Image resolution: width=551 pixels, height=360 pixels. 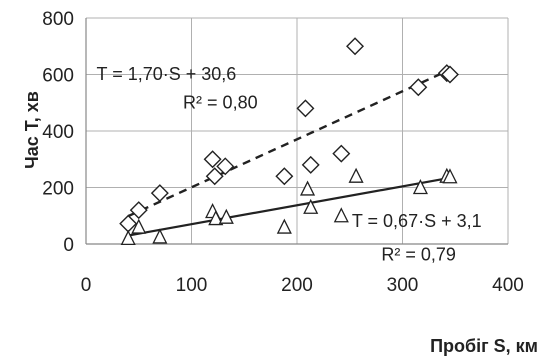 What do you see at coordinates (484, 346) in the screenshot?
I see `x-axis-title: Пробіг S, км` at bounding box center [484, 346].